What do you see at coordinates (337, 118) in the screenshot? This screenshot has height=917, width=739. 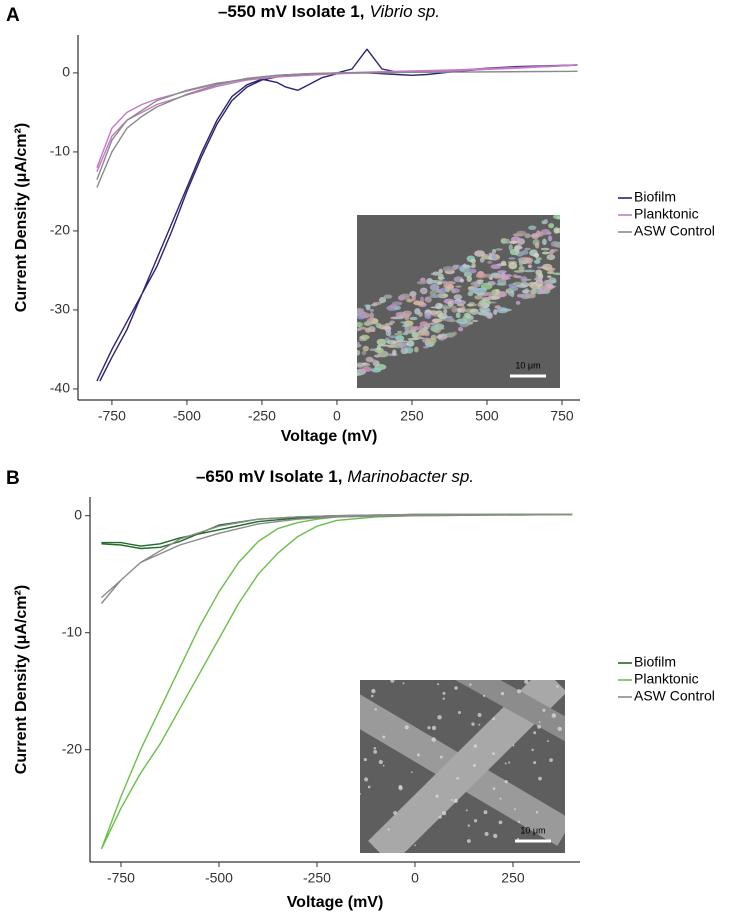 I see `series-line` at bounding box center [337, 118].